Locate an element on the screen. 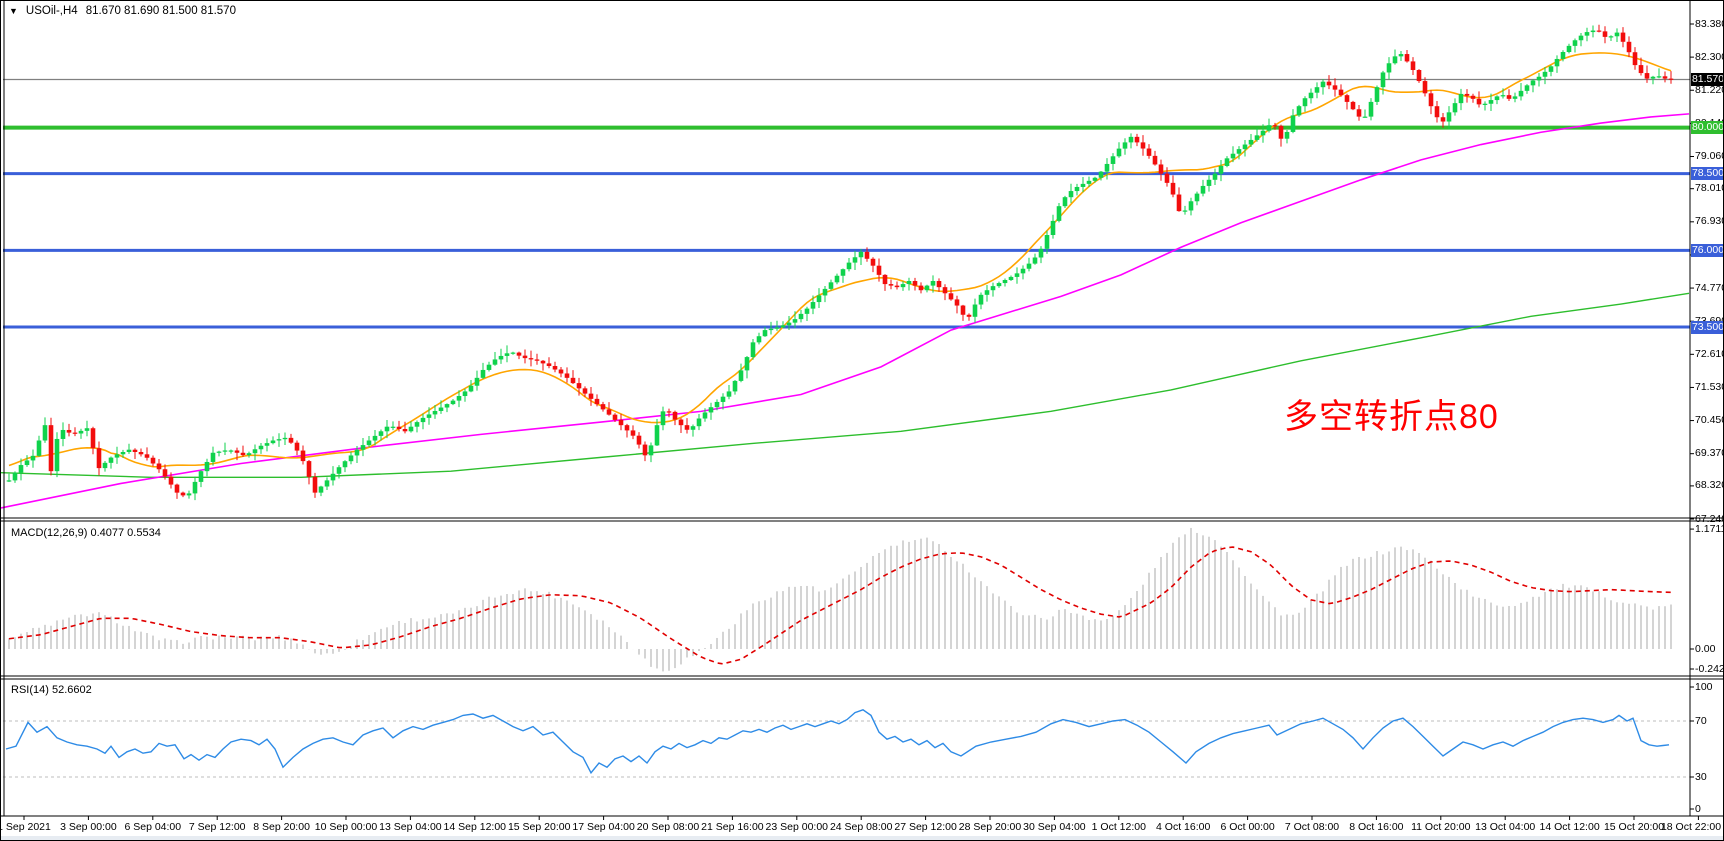 The image size is (1724, 841). rsi-line is located at coordinates (837, 742).